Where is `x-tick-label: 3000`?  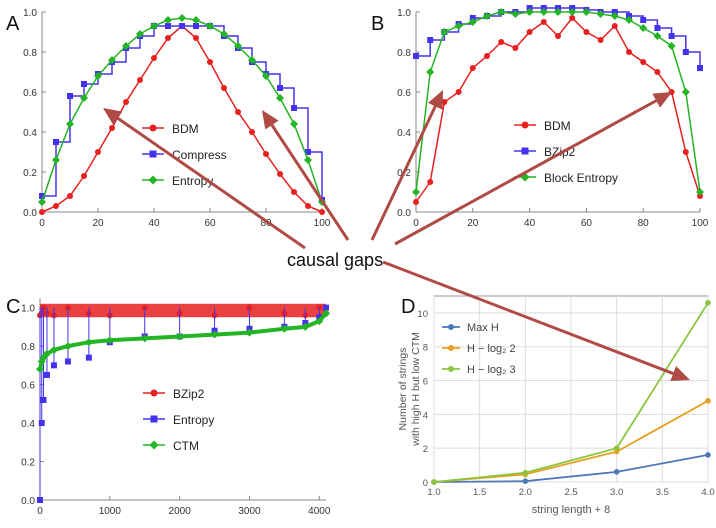
x-tick-label: 3000 is located at coordinates (249, 511).